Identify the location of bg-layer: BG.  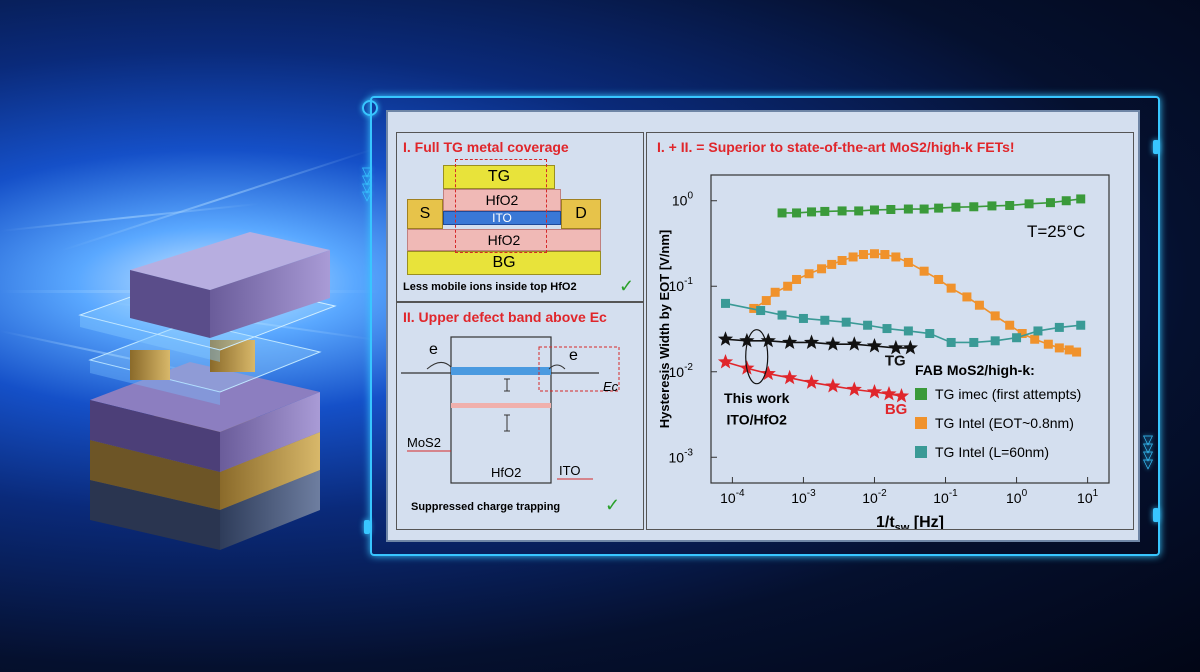
(504, 263).